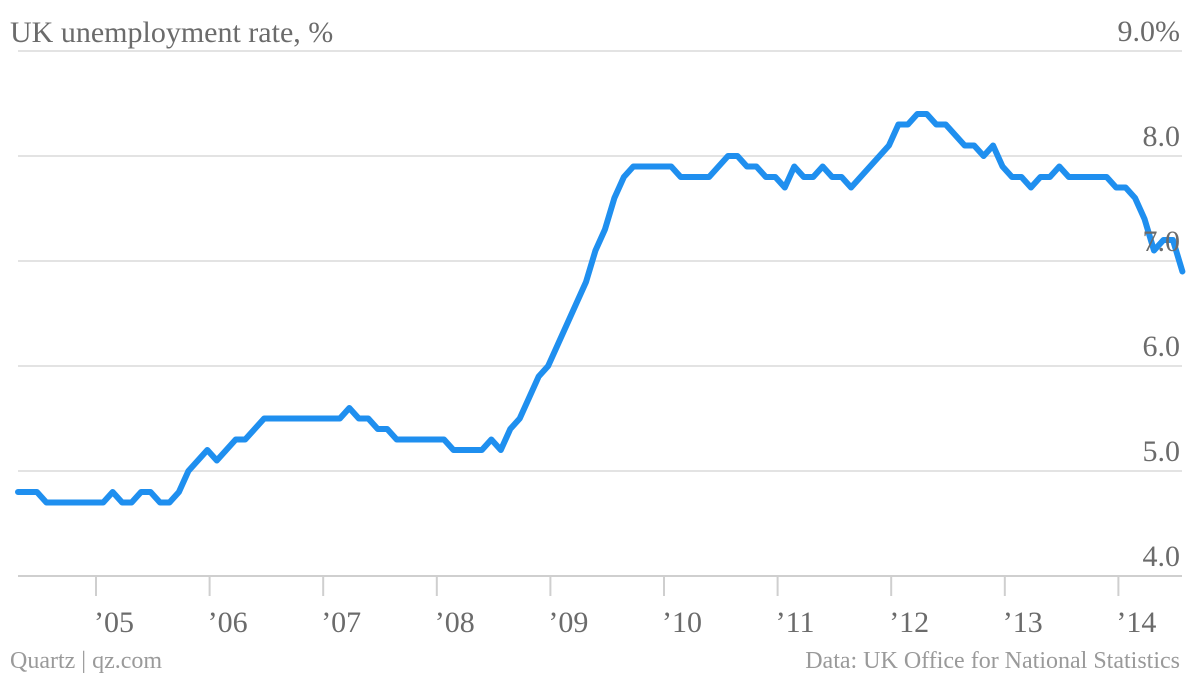 This screenshot has height=676, width=1200. What do you see at coordinates (992, 661) in the screenshot?
I see `data-source: Data: UK Office for National Statistics` at bounding box center [992, 661].